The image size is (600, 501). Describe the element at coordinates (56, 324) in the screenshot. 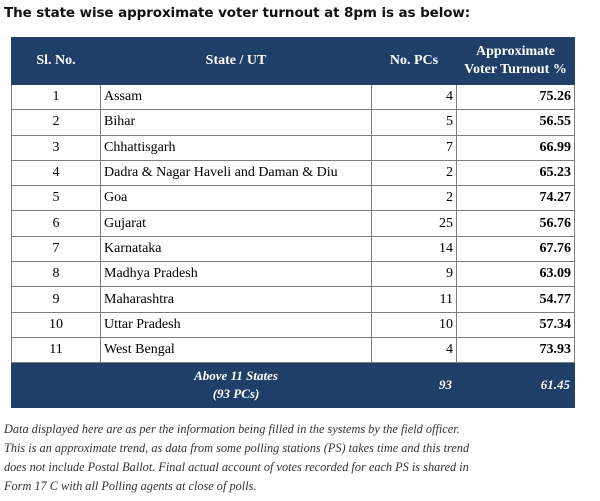

I see `row-sl-no: 10` at that location.